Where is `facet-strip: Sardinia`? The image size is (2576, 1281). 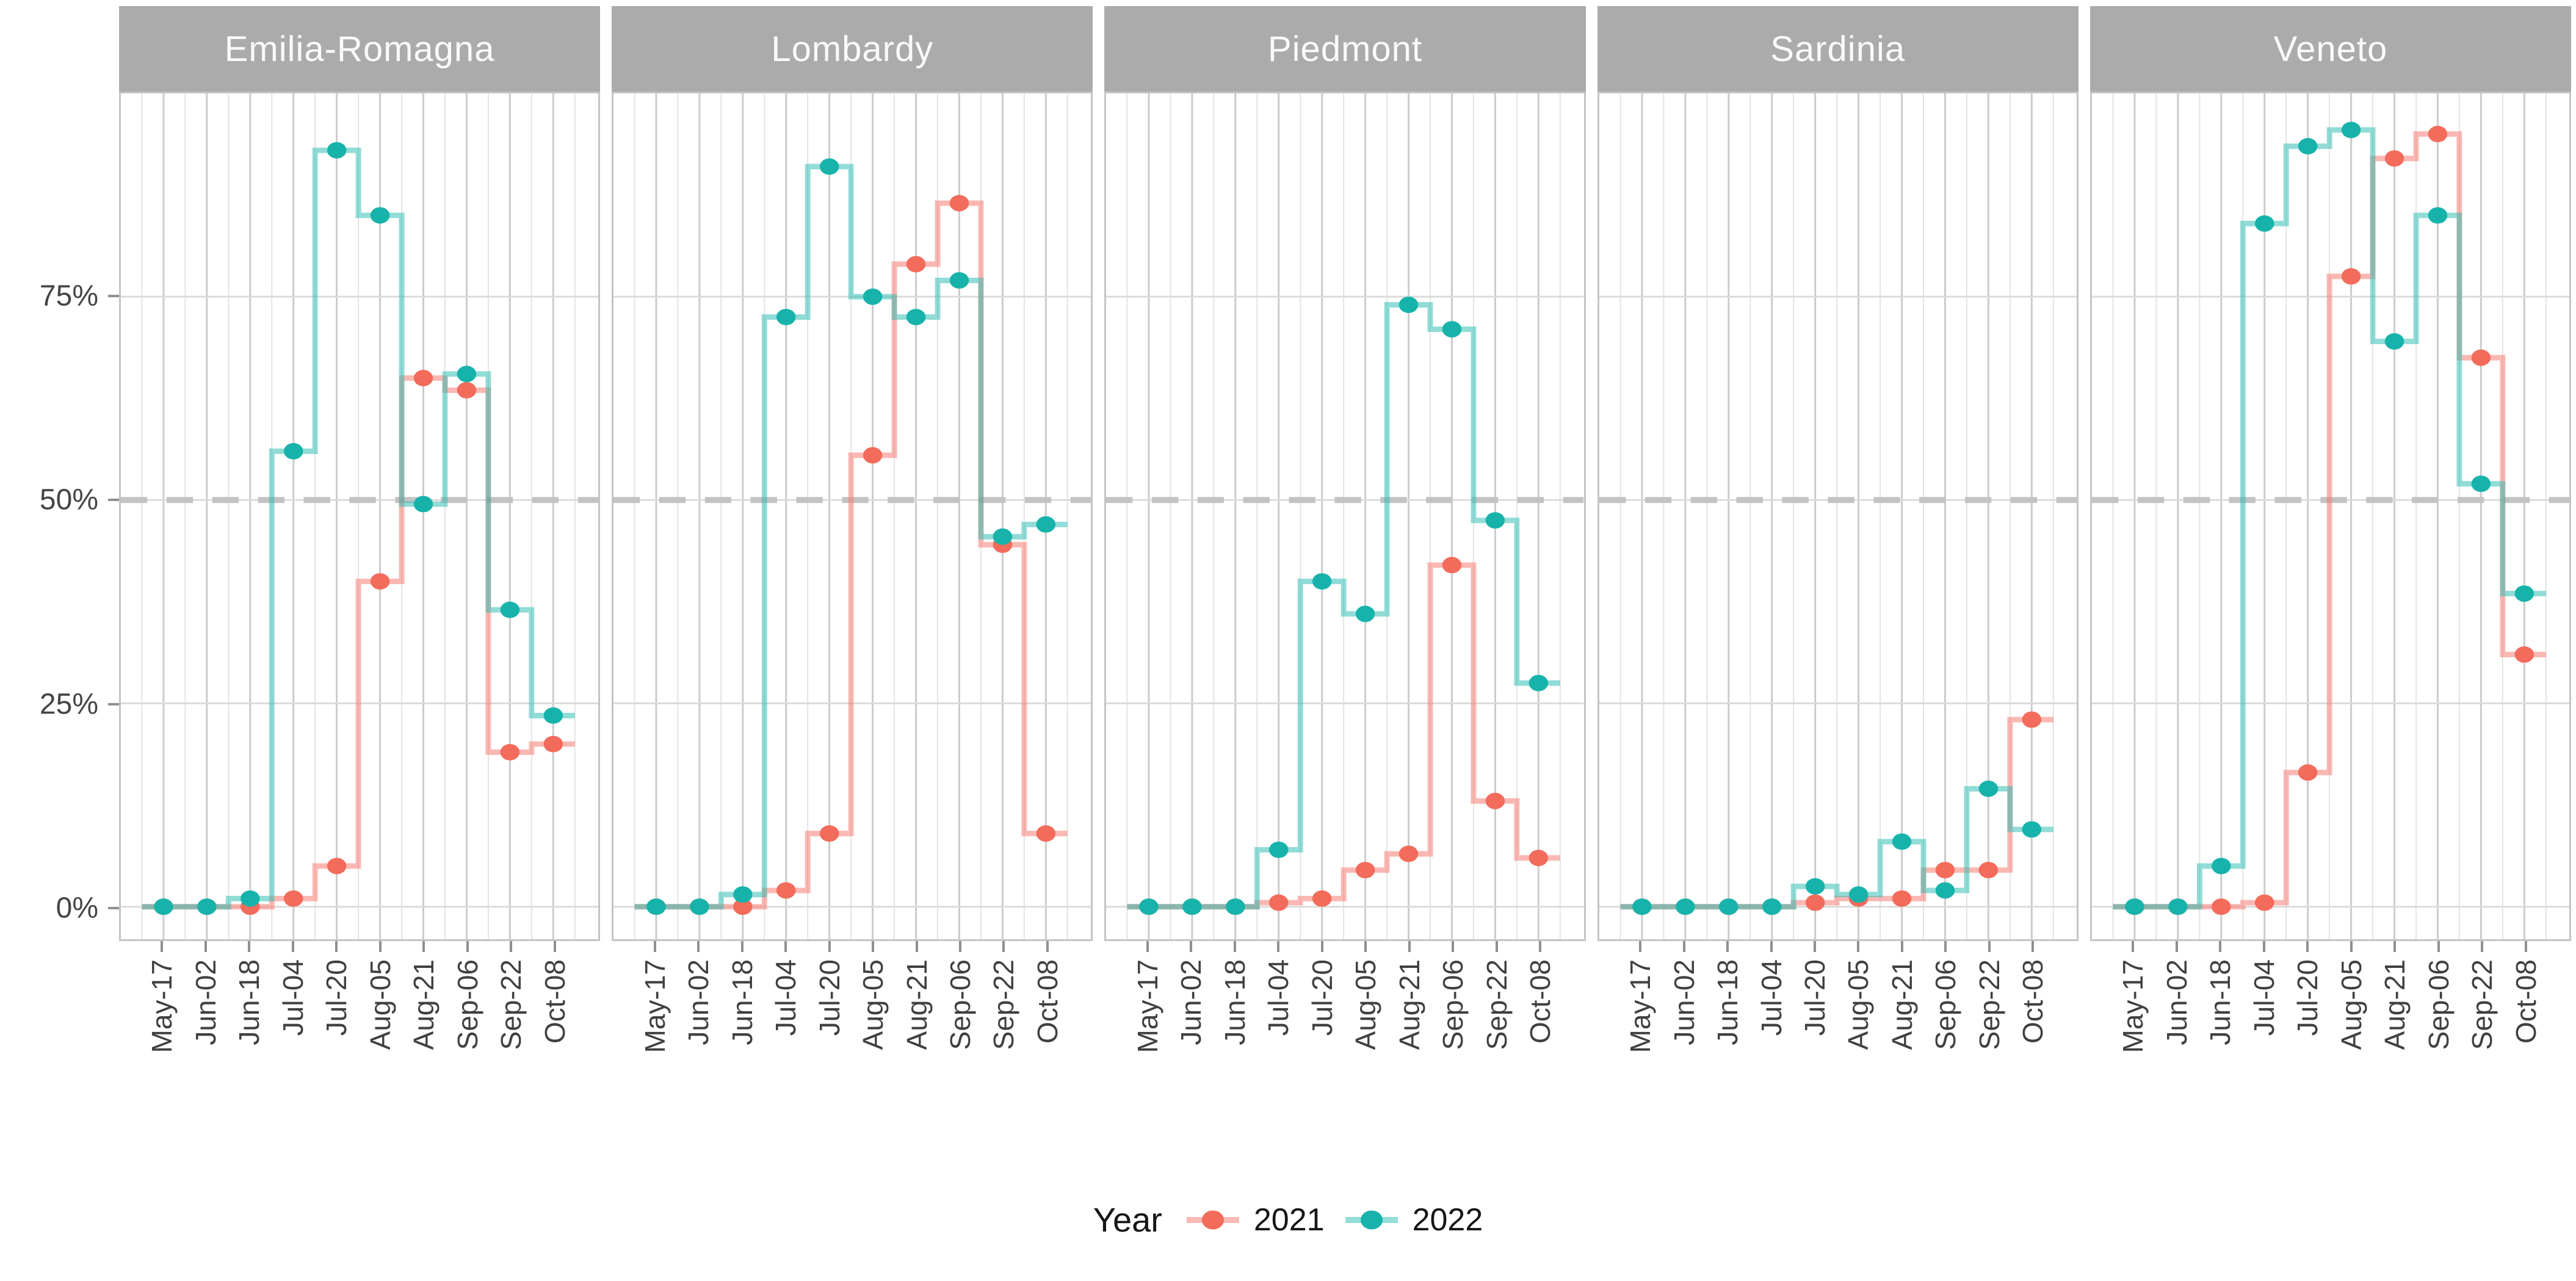 facet-strip: Sardinia is located at coordinates (1838, 49).